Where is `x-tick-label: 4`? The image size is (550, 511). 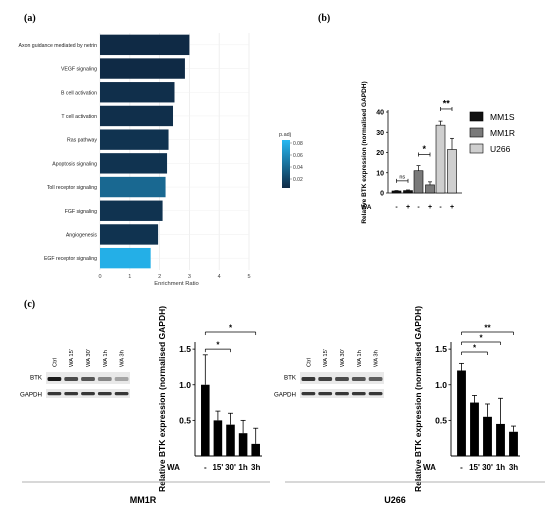 x-tick-label: 4 is located at coordinates (219, 277).